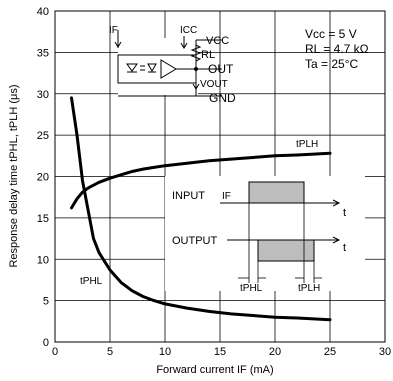 Image resolution: width=393 pixels, height=381 pixels. What do you see at coordinates (158, 66) in the screenshot?
I see `circuit-background` at bounding box center [158, 66].